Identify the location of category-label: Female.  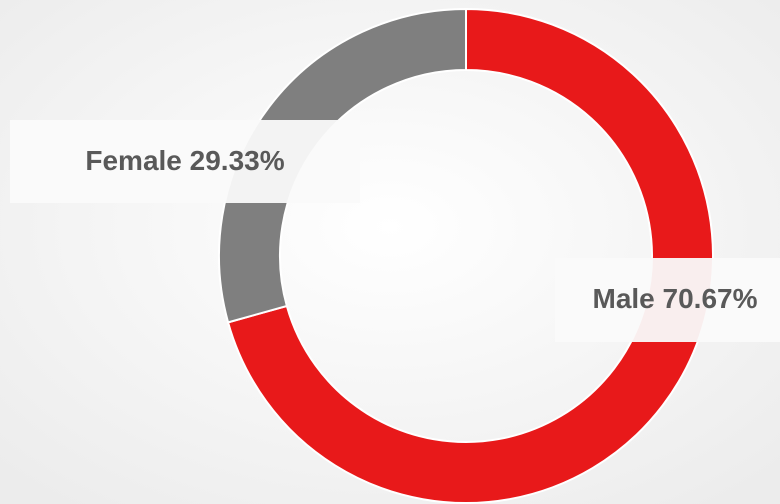
(133, 160).